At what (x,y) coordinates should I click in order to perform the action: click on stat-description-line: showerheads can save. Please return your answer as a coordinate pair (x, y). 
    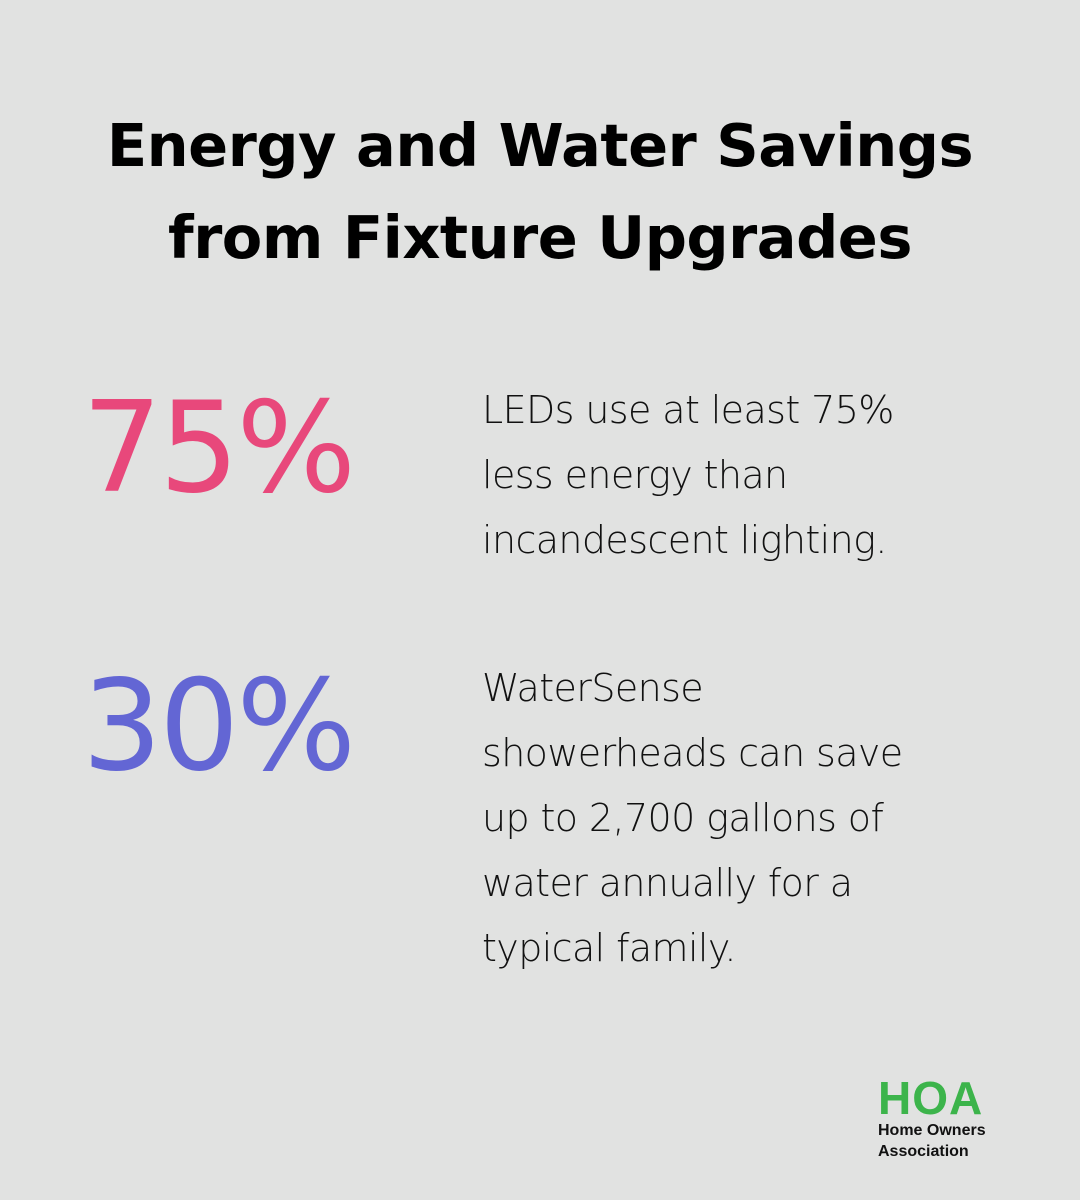
    Looking at the image, I should click on (692, 753).